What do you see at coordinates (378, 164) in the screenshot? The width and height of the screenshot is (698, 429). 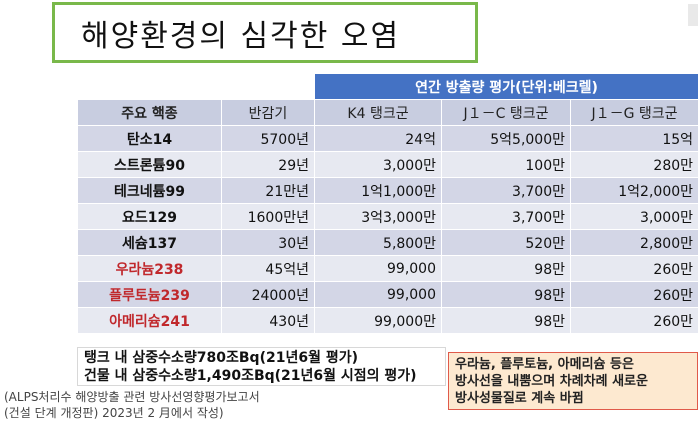 I see `k4-value: 3,000만` at bounding box center [378, 164].